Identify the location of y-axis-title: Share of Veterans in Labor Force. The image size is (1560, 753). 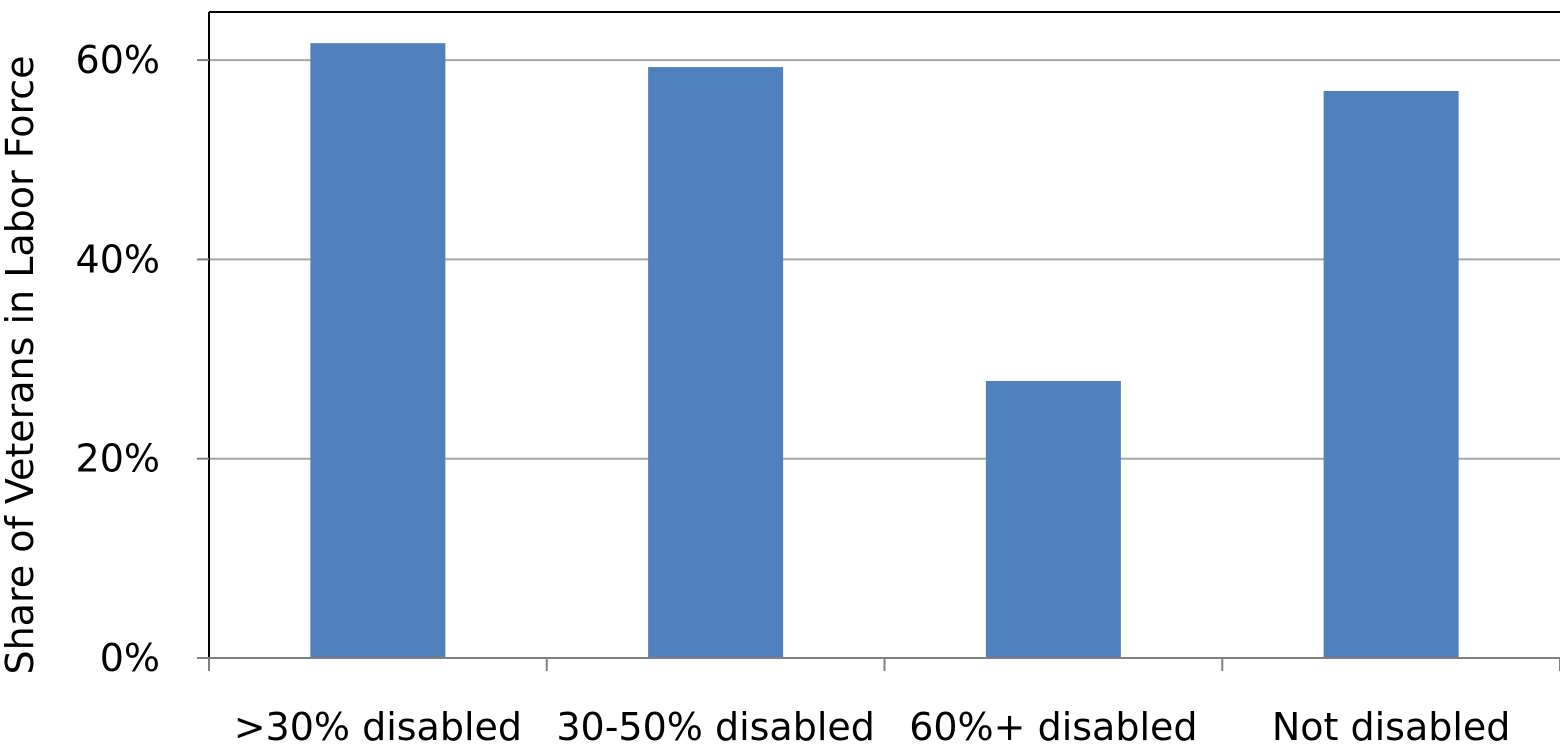
(21, 364).